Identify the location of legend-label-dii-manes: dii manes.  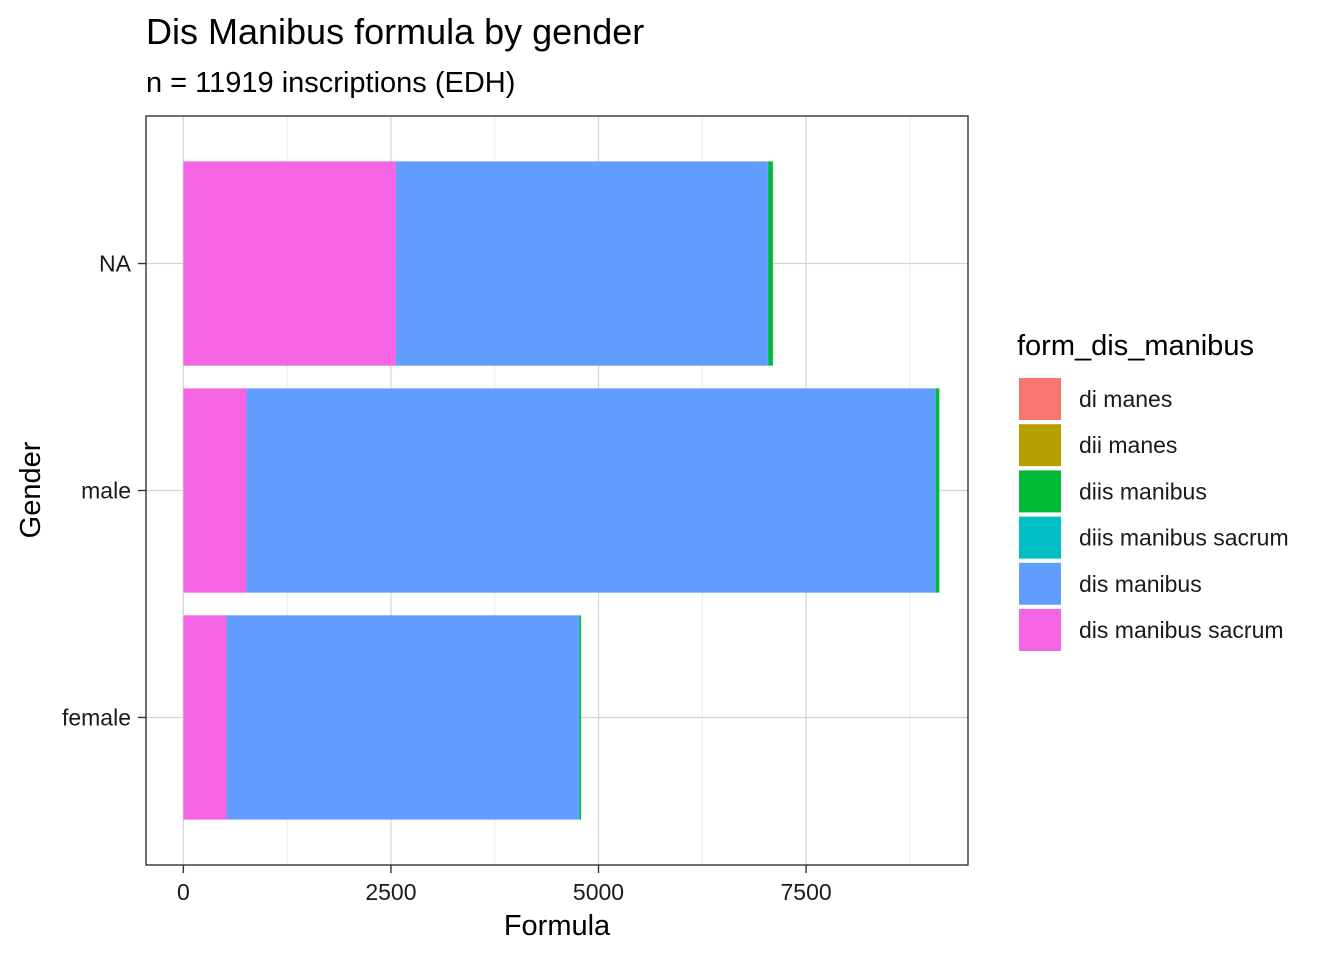
(1128, 445).